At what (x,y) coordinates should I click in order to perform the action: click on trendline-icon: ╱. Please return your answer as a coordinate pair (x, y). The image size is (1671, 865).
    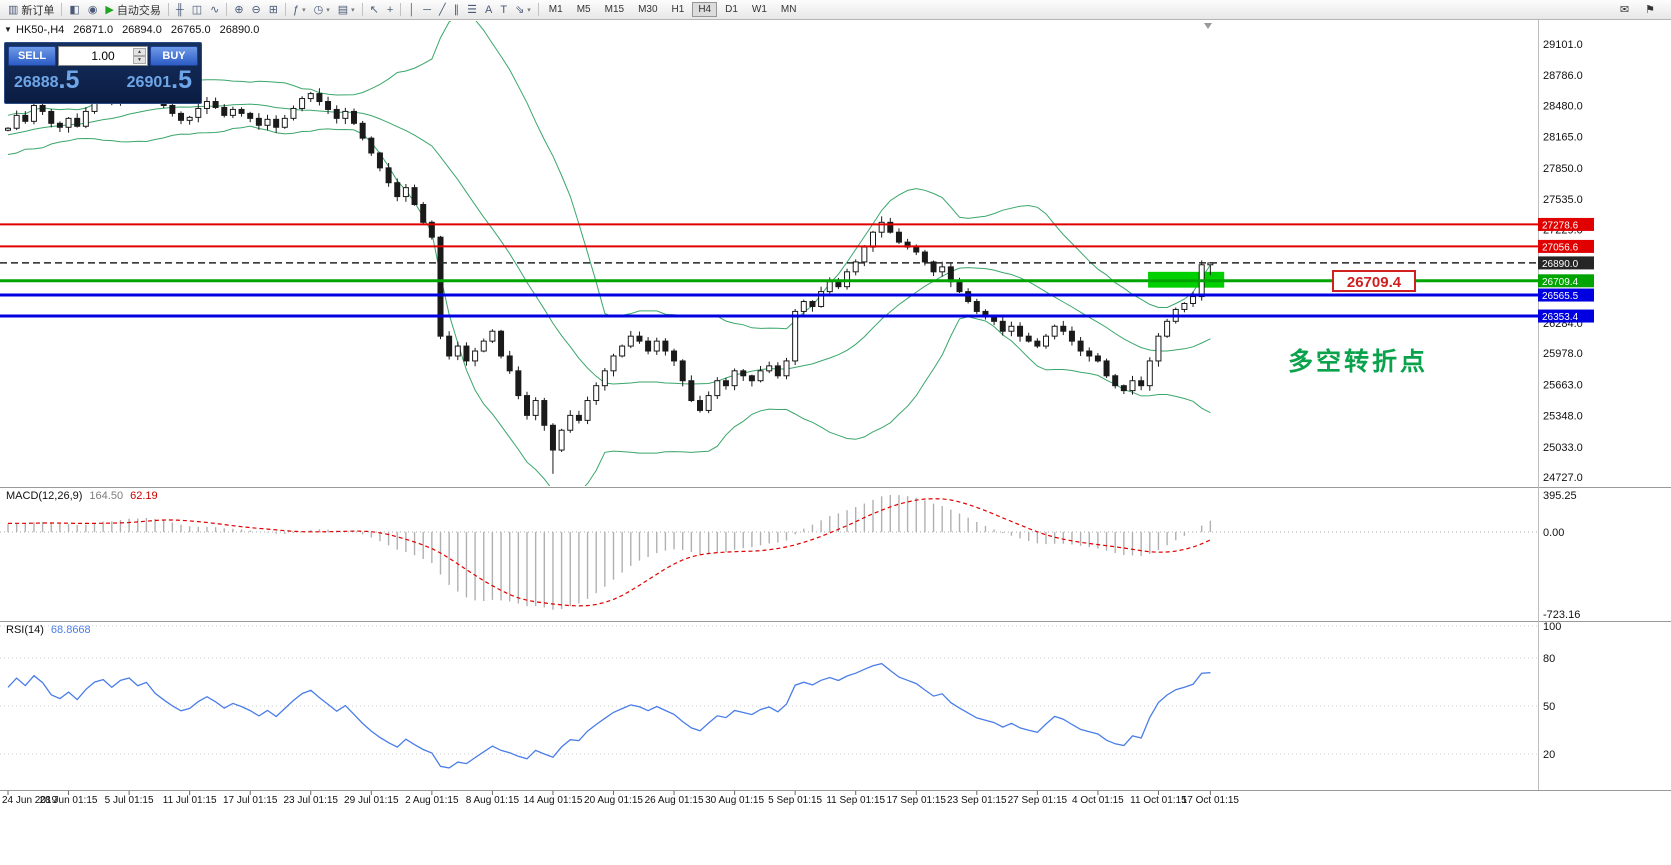
    Looking at the image, I should click on (442, 10).